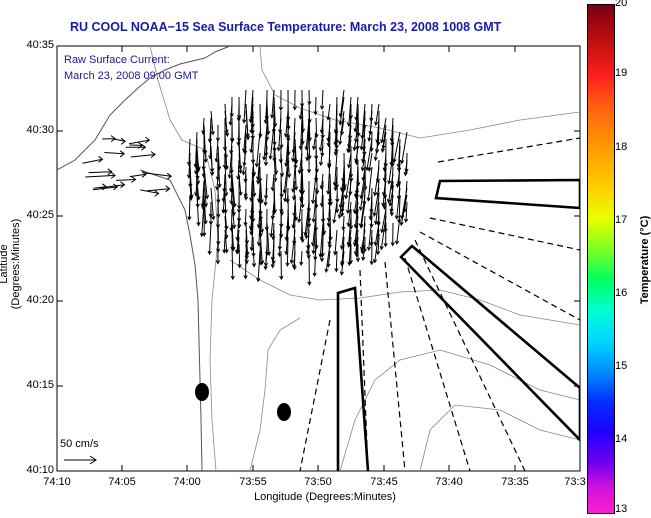  Describe the element at coordinates (40, 300) in the screenshot. I see `y-tick-label: 40:20` at that location.